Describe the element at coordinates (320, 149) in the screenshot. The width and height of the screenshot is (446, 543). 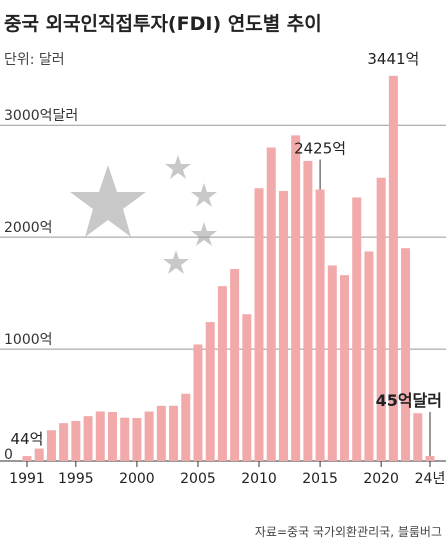
I see `value-label: 2425억` at that location.